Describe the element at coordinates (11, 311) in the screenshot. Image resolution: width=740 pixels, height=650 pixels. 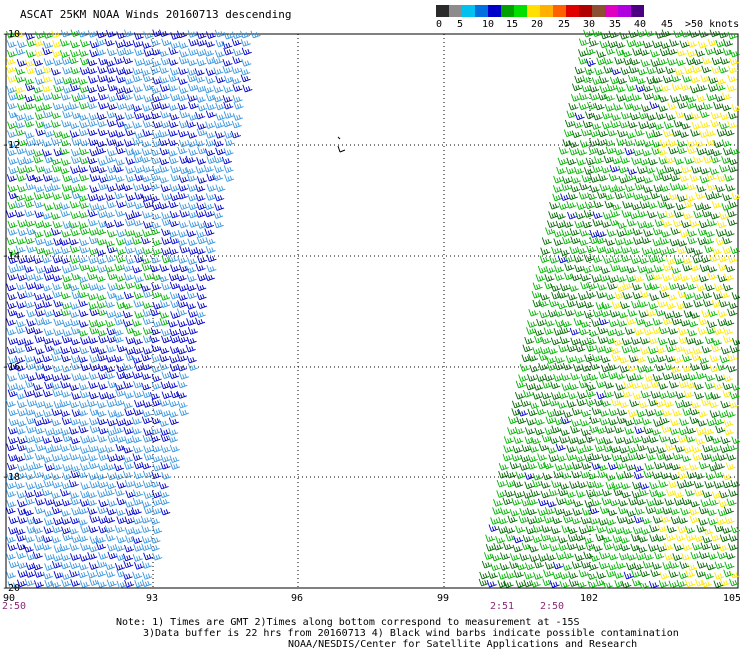
I see `latitude-labels: -10 -12 -14 -16 -18 -20` at that location.